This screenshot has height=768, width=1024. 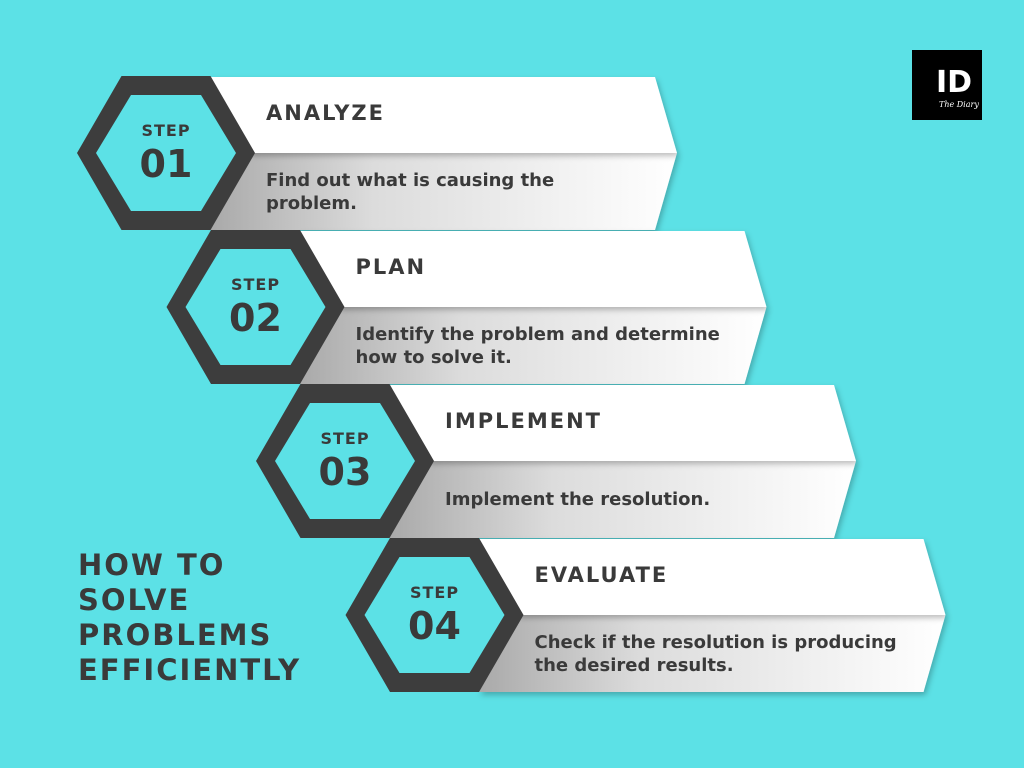 What do you see at coordinates (601, 575) in the screenshot?
I see `step-title: EVALUATE` at bounding box center [601, 575].